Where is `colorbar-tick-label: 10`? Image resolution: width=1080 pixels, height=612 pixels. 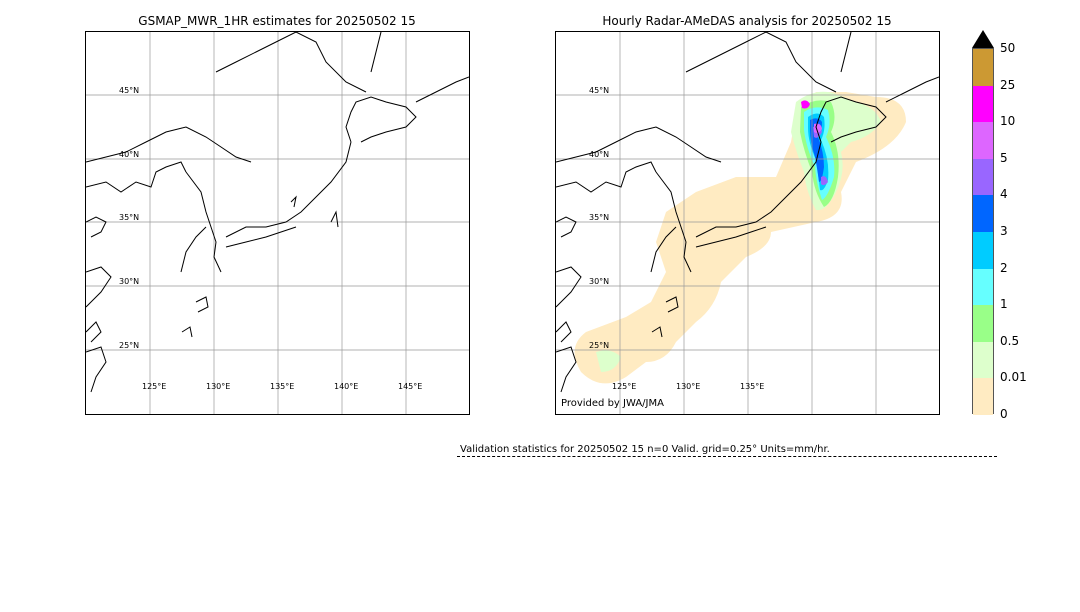 colorbar-tick-label: 10 is located at coordinates (1008, 121).